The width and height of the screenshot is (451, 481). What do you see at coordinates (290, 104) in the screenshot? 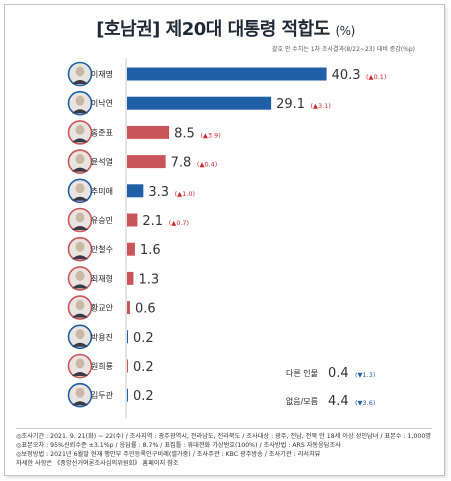
I see `value-label: 29.1` at bounding box center [290, 104].